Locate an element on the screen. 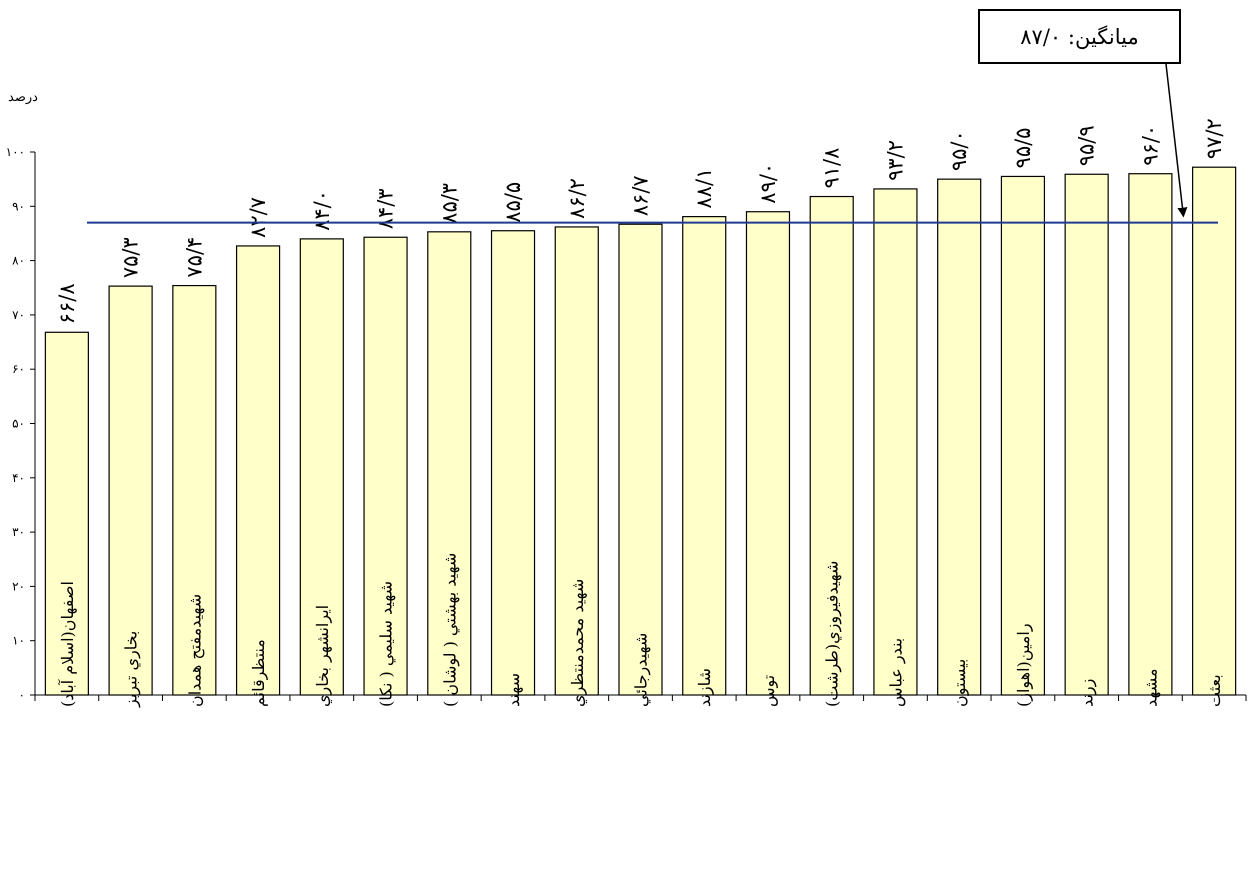 The width and height of the screenshot is (1254, 893). y-tick-label: ۴۰ is located at coordinates (18, 478).